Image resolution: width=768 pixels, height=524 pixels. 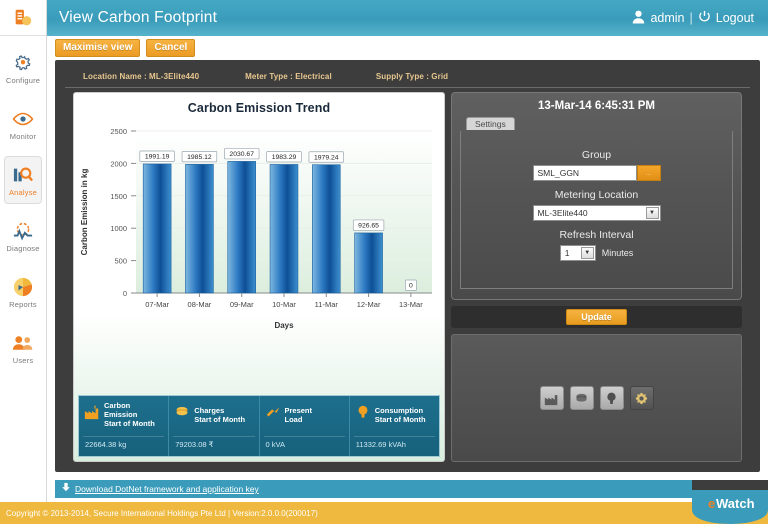 I want to click on gear-icon-button, so click(x=641, y=398).